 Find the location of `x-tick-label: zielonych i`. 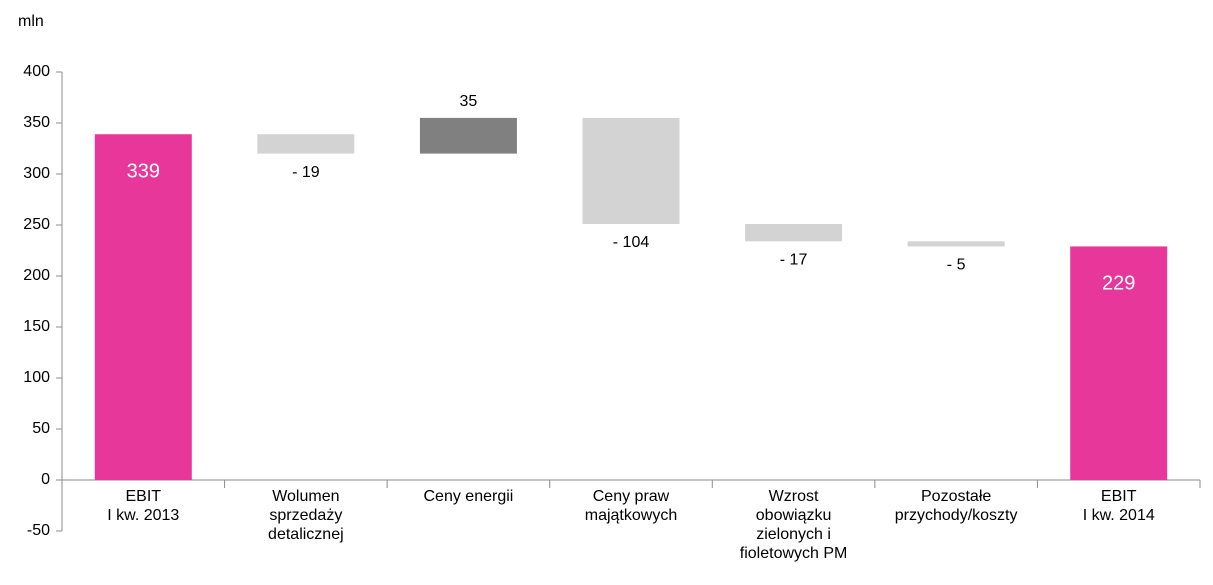

x-tick-label: zielonych i is located at coordinates (793, 534).